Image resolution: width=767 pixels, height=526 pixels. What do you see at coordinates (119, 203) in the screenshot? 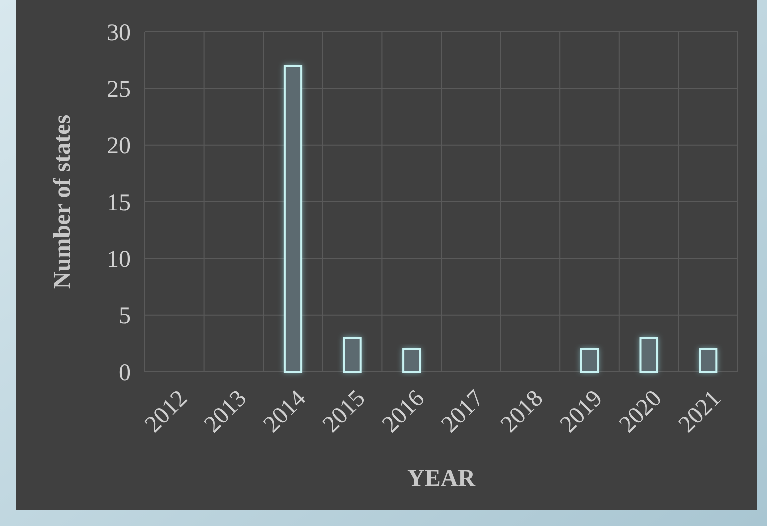
I see `y-tick-label: 15` at bounding box center [119, 203].